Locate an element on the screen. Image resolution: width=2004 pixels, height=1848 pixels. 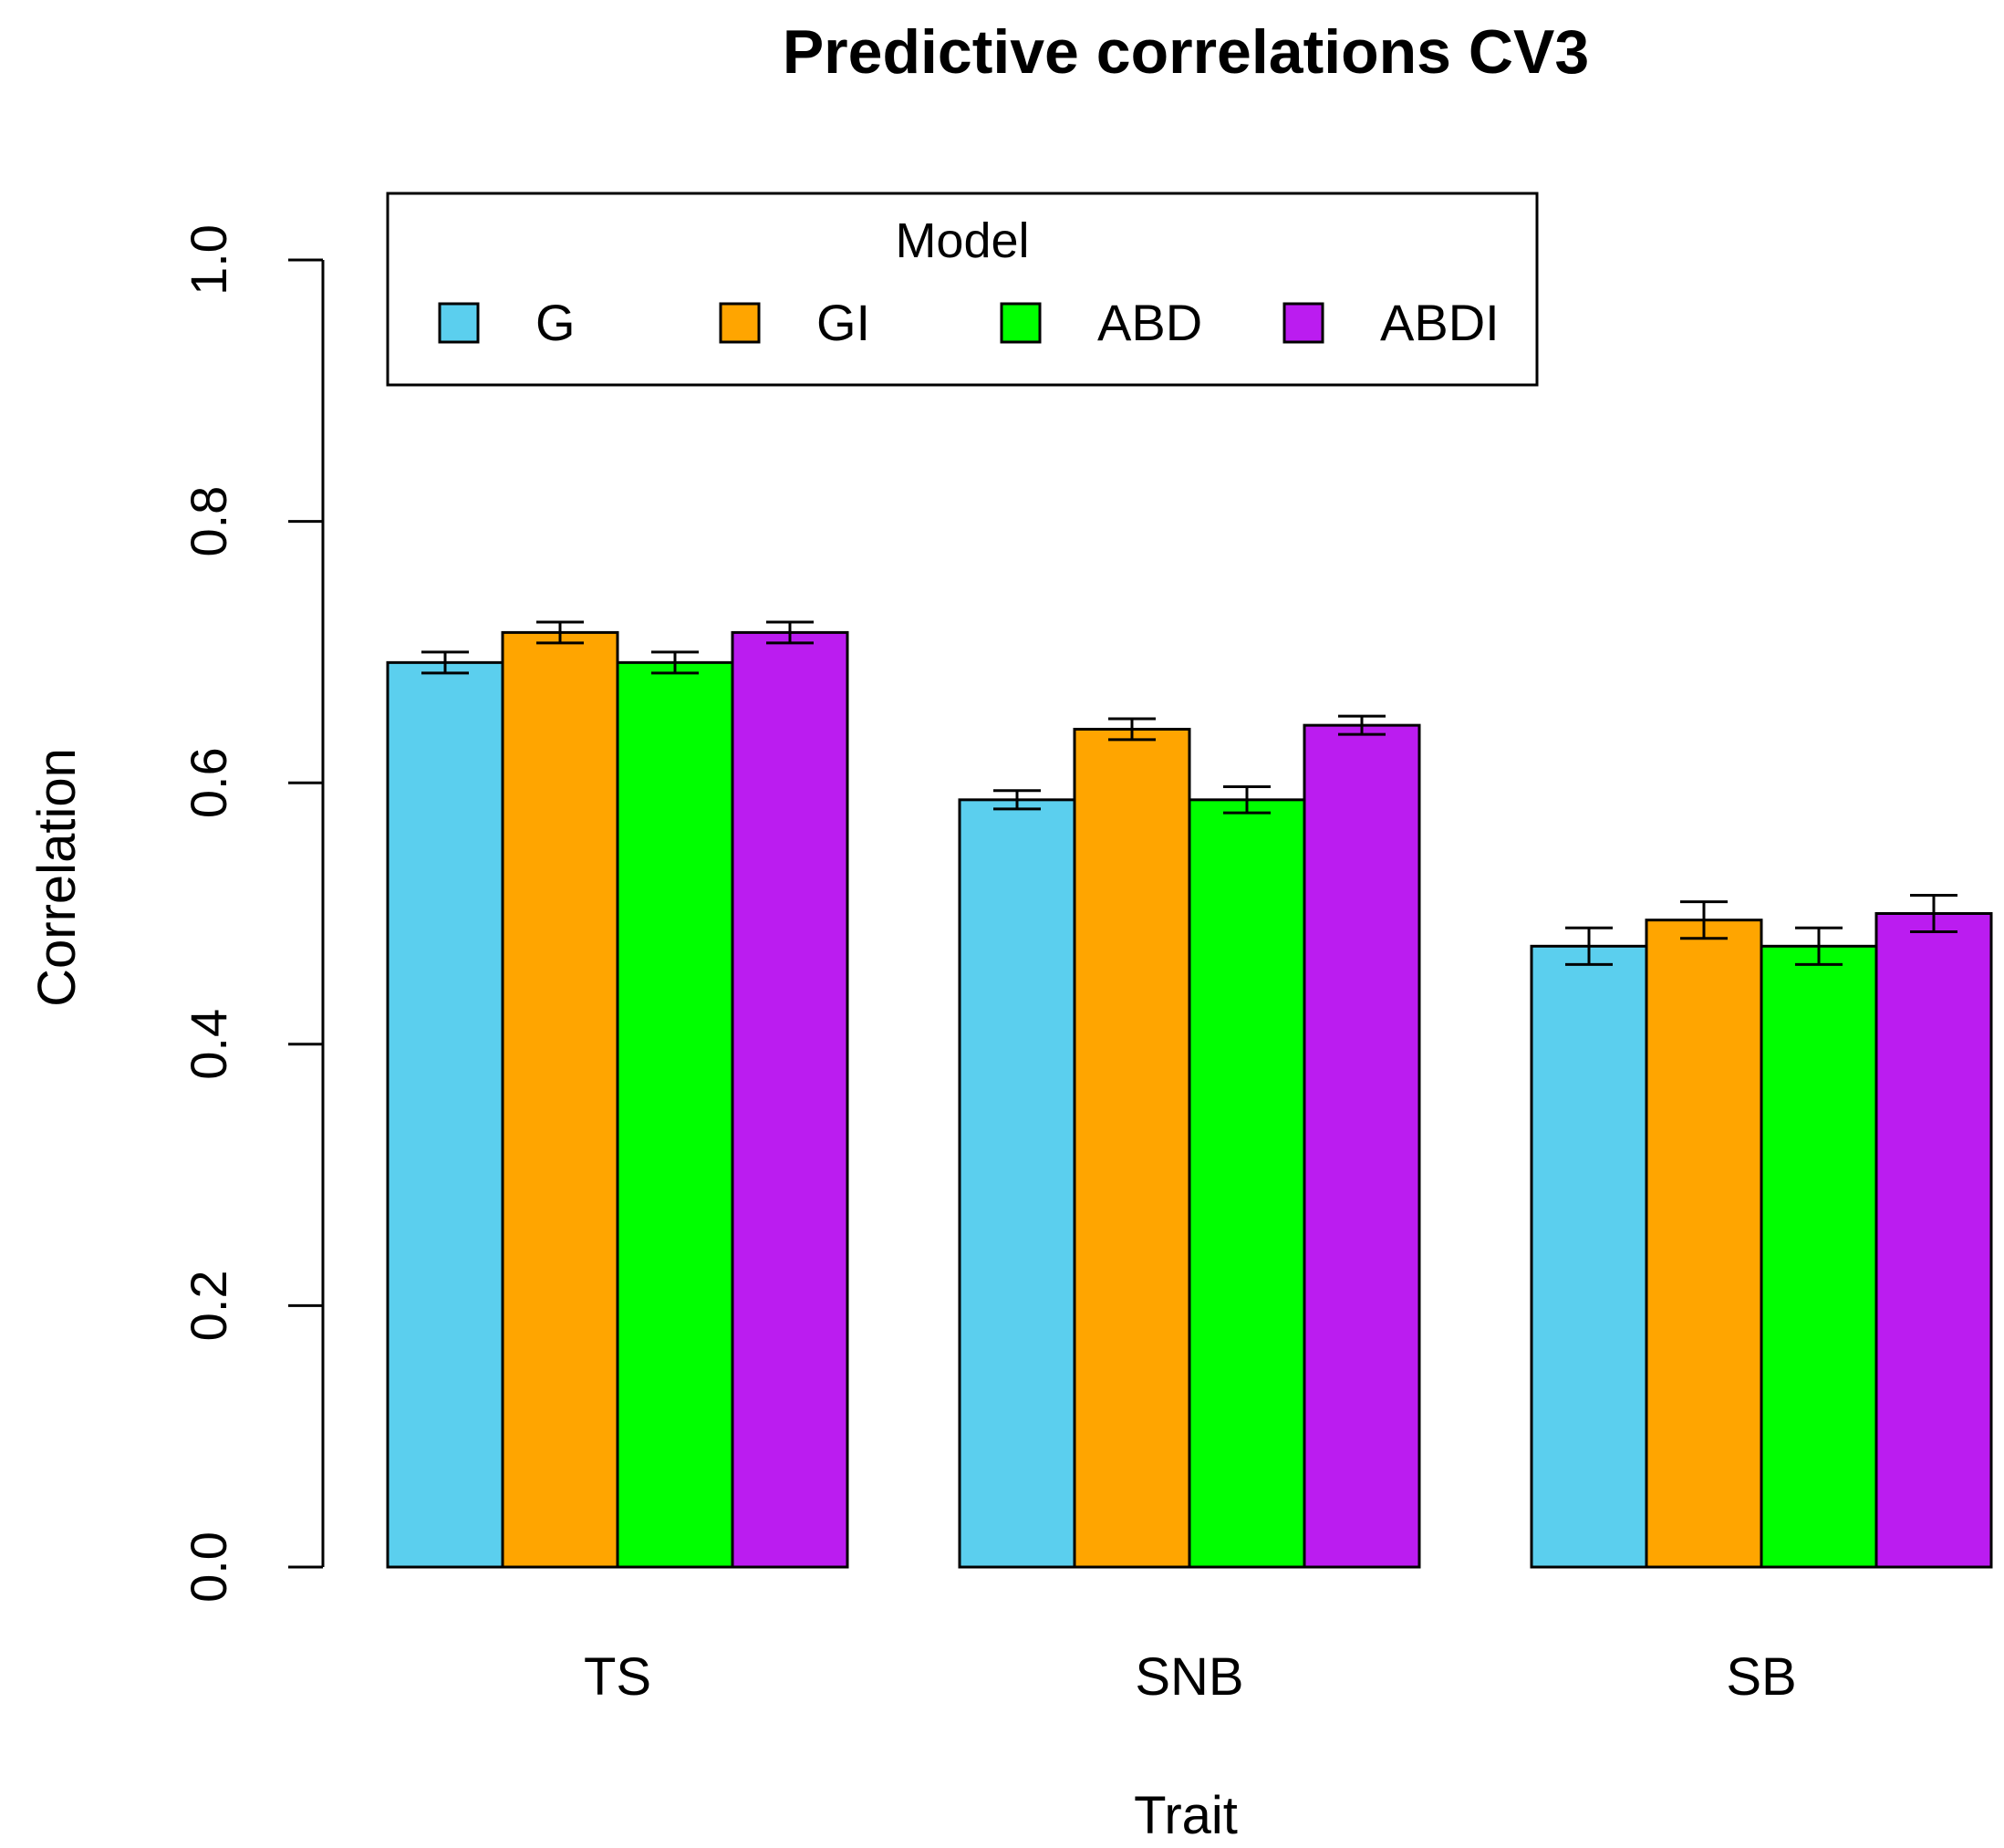
bar-snb-g is located at coordinates (1017, 1183).